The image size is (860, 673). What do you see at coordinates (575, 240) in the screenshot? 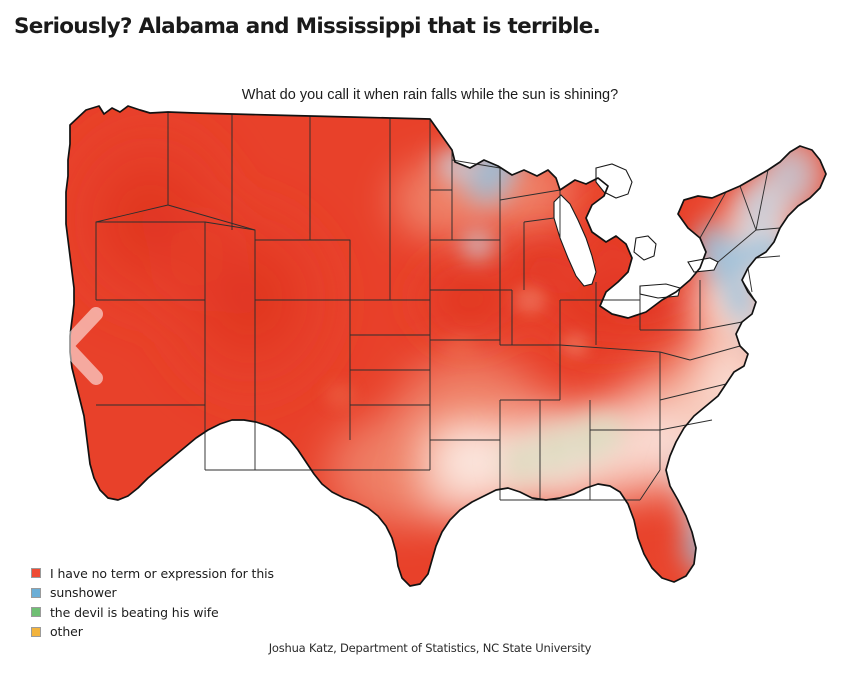
I see `lake-michigan` at bounding box center [575, 240].